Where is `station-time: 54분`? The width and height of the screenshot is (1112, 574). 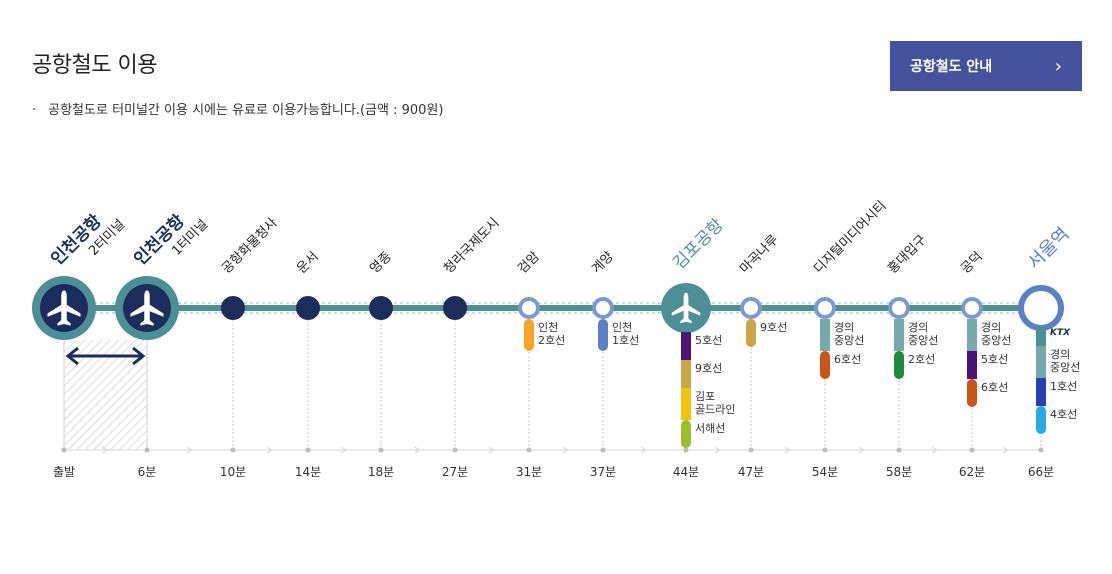 station-time: 54분 is located at coordinates (825, 472).